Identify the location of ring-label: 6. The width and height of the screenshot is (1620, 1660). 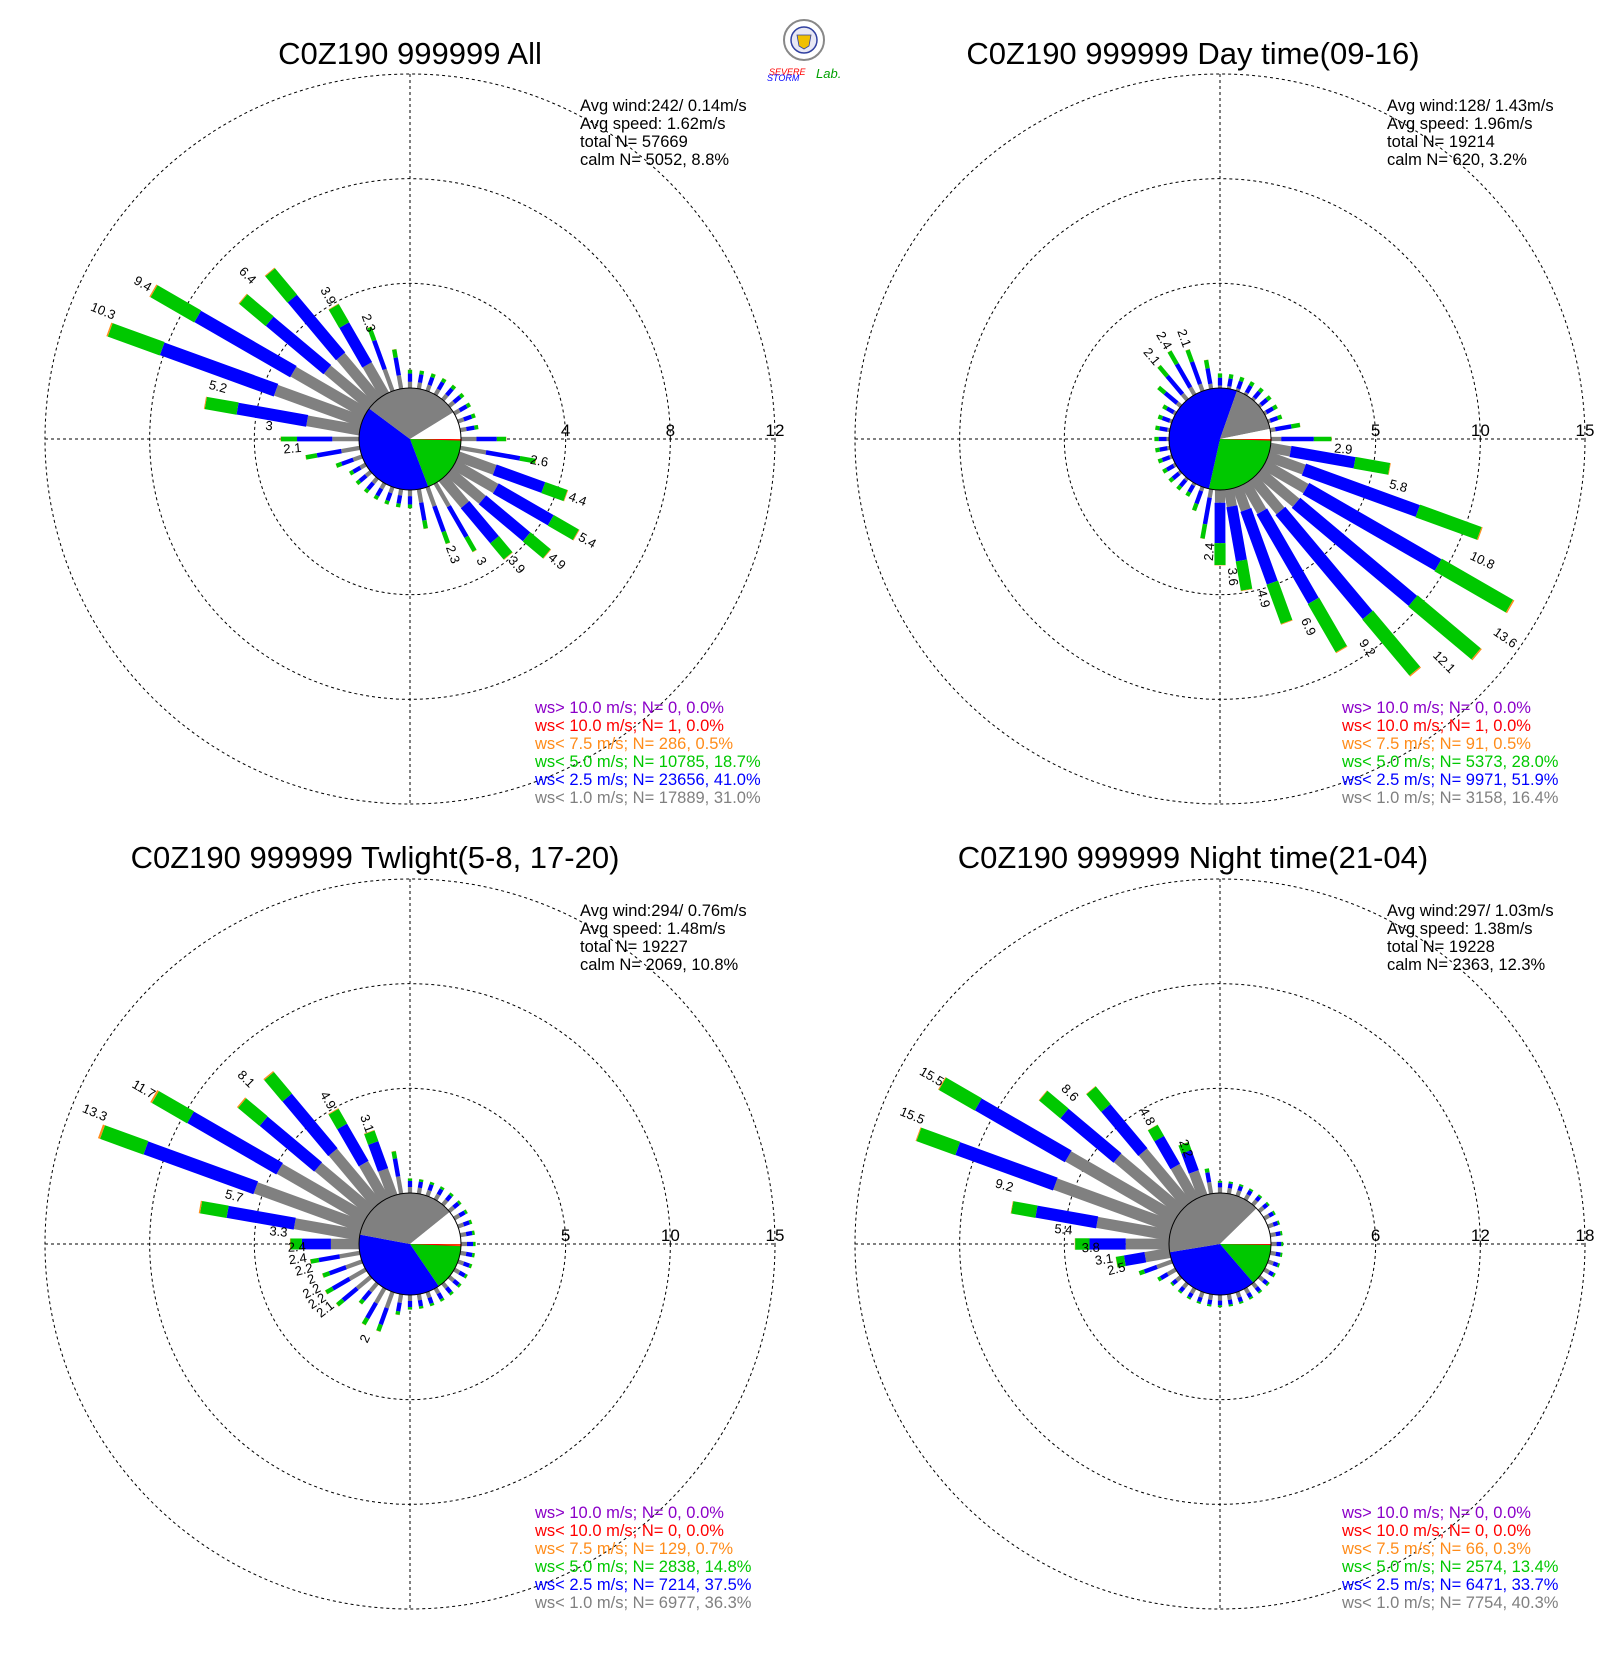
(1375, 1235).